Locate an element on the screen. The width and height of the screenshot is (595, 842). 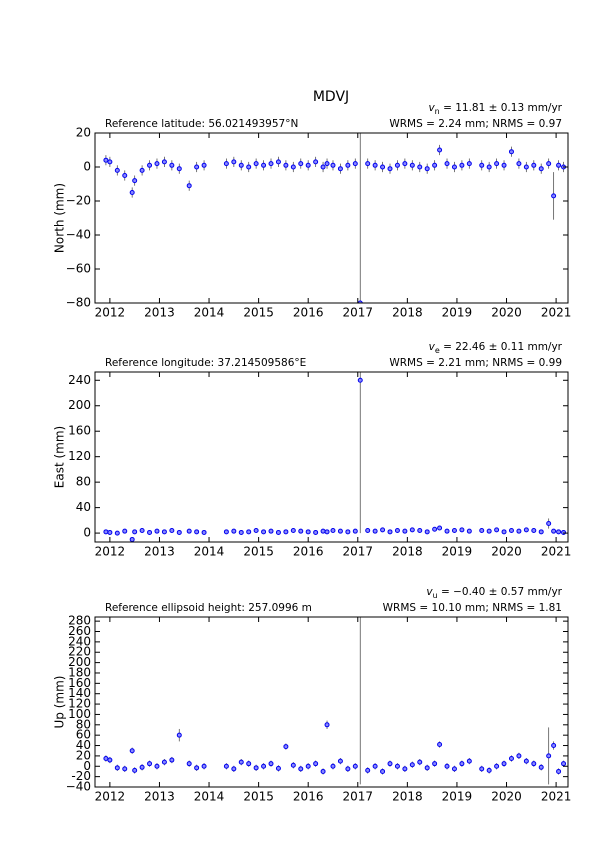
y-tick-label: 60 is located at coordinates (83, 735).